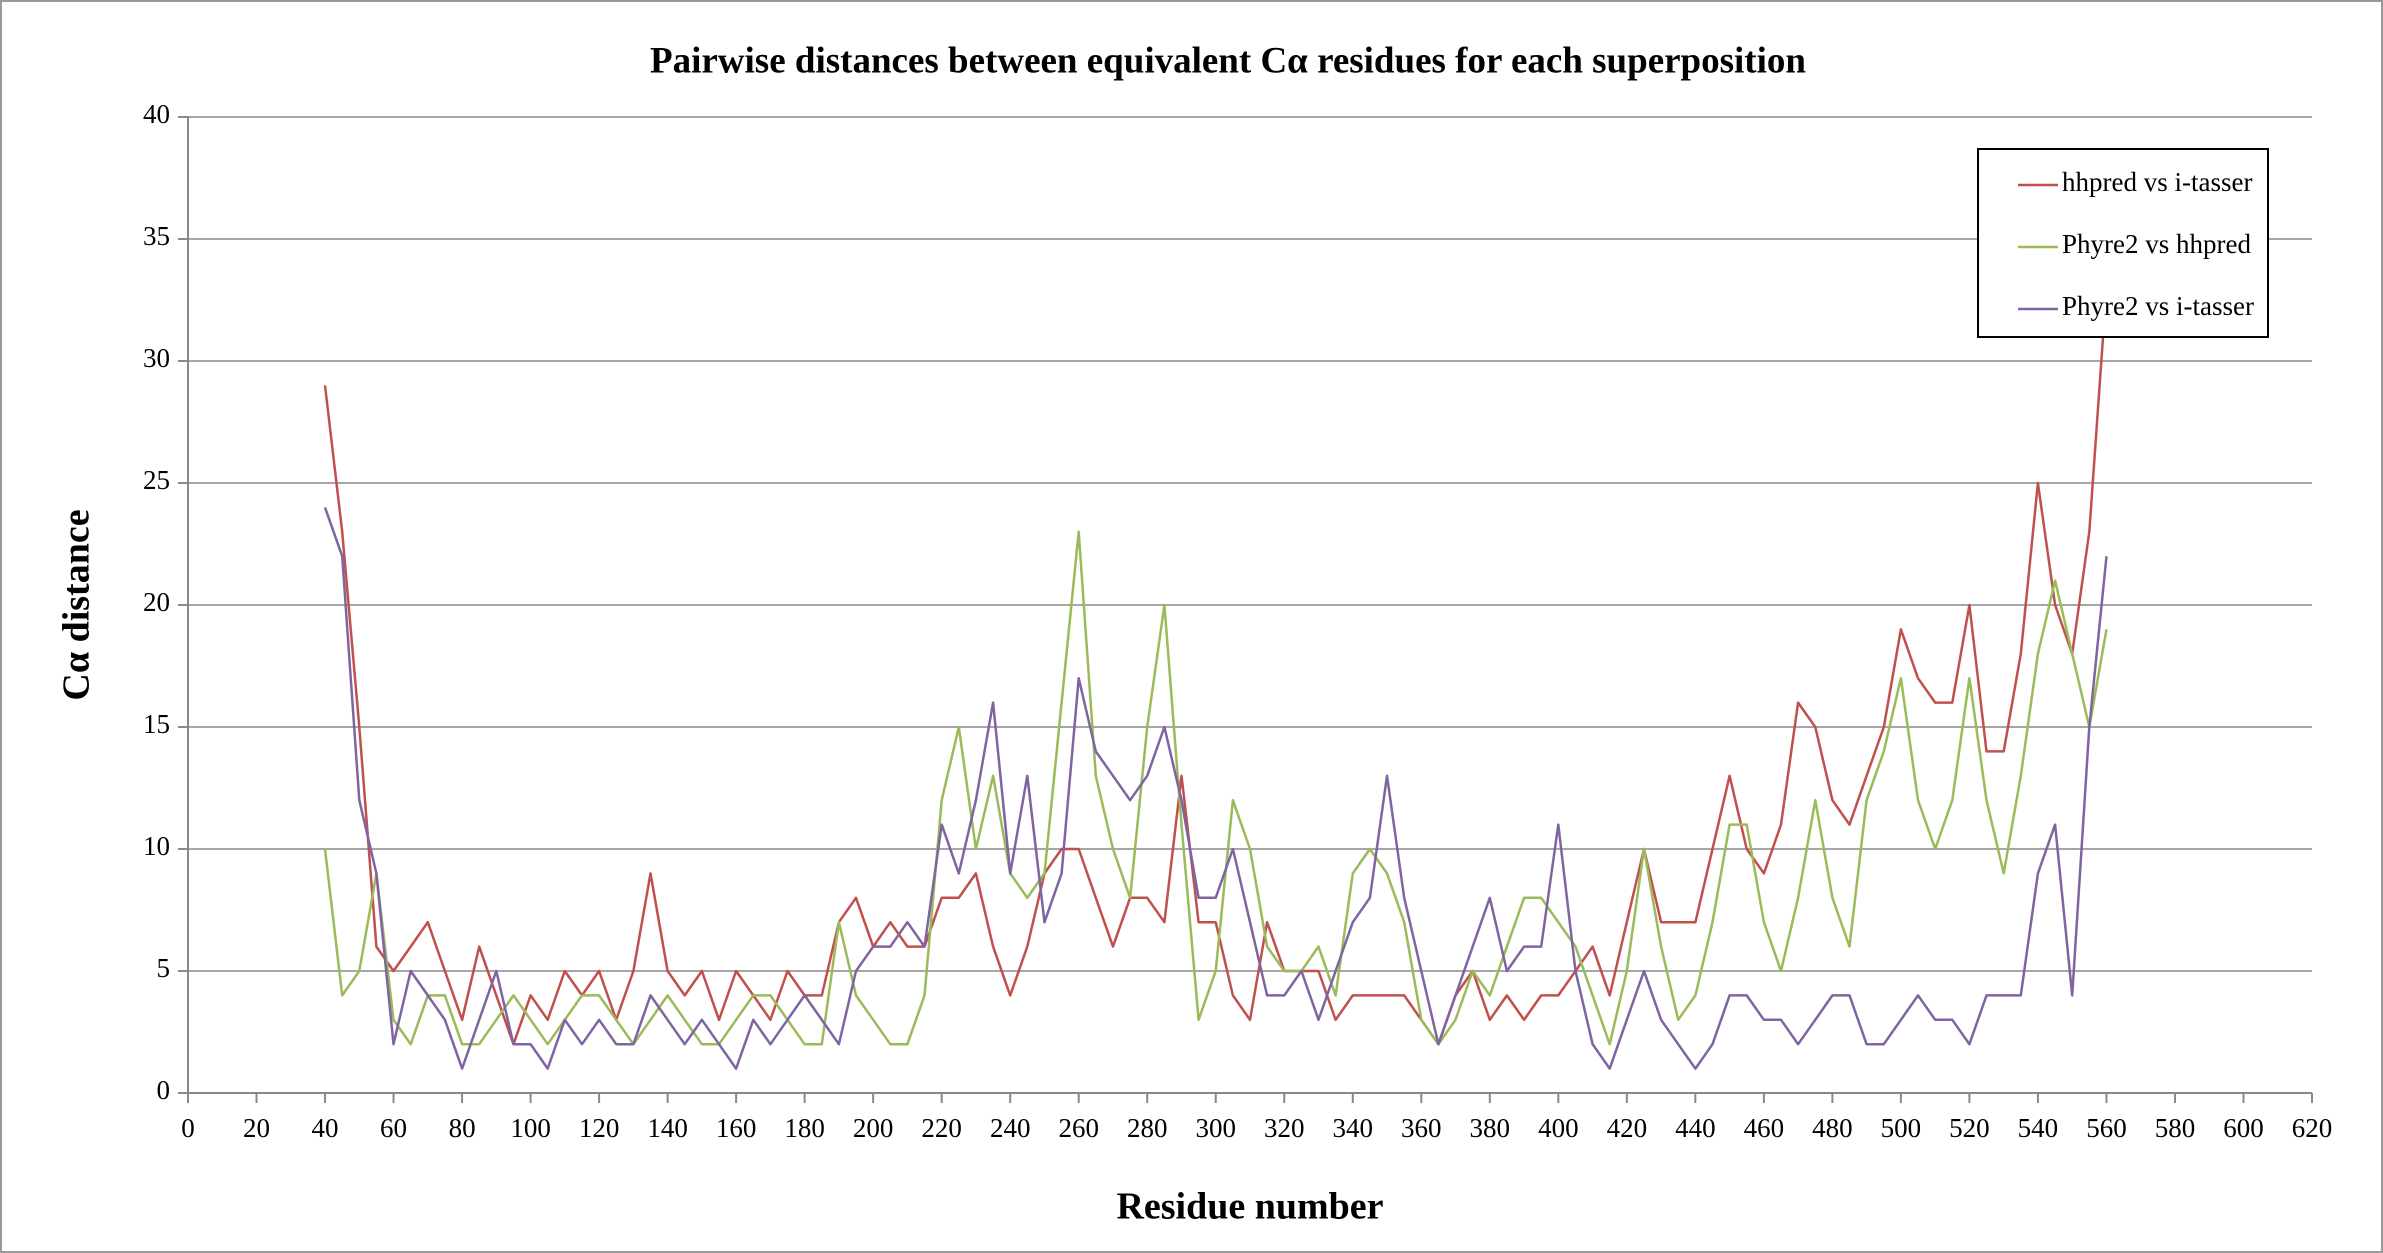 The height and width of the screenshot is (1253, 2383). What do you see at coordinates (1764, 1128) in the screenshot?
I see `x-tick-label: 460` at bounding box center [1764, 1128].